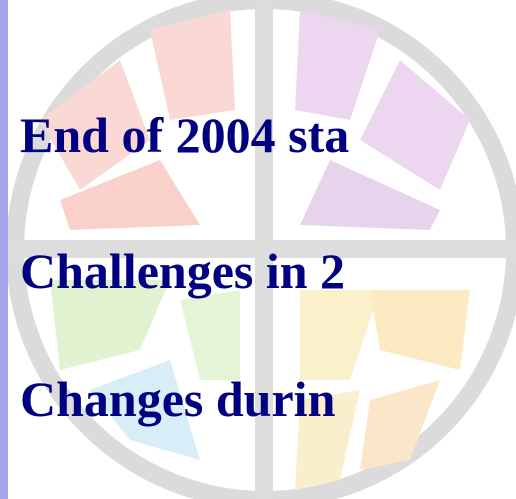 Image resolution: width=516 pixels, height=499 pixels. Describe the element at coordinates (183, 271) in the screenshot. I see `bullet-line: Challenges in 2` at that location.